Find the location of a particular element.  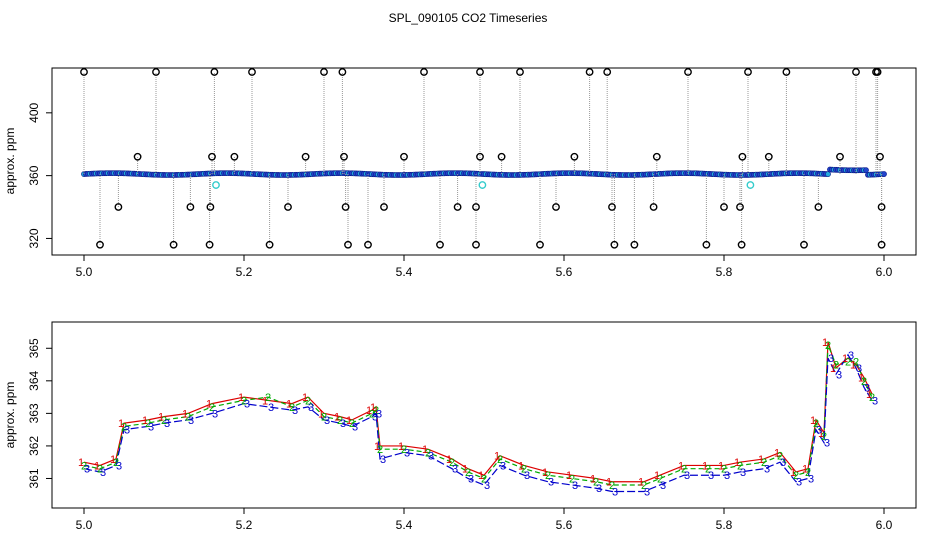

x-tick-label: 6.0 is located at coordinates (884, 272).